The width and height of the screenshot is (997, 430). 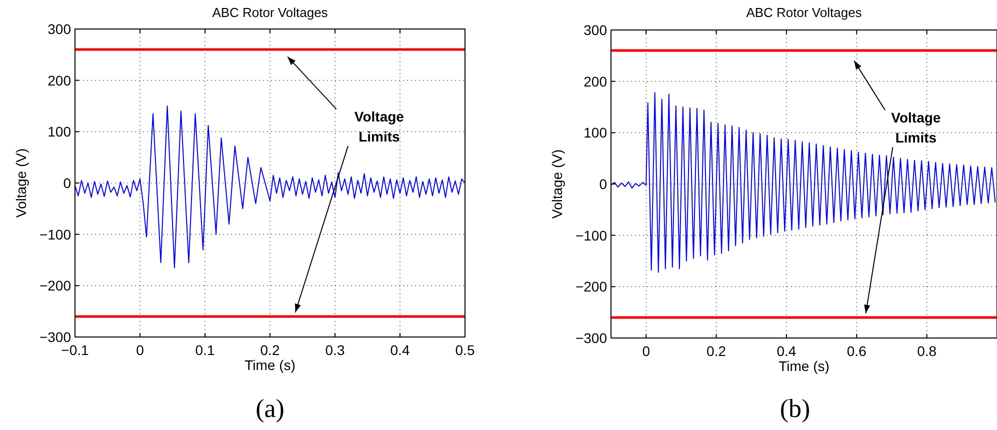 What do you see at coordinates (465, 350) in the screenshot?
I see `x-tick-label: 0.5` at bounding box center [465, 350].